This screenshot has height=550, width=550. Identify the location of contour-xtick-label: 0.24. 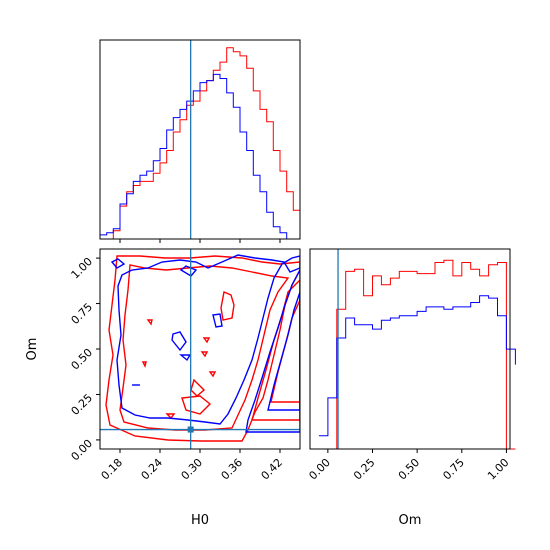
(152, 469).